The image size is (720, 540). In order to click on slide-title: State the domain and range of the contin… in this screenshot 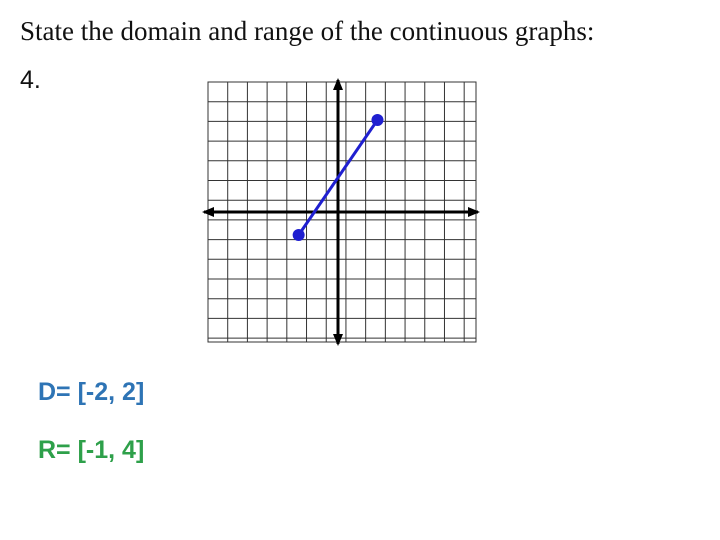, I will do `click(307, 31)`.